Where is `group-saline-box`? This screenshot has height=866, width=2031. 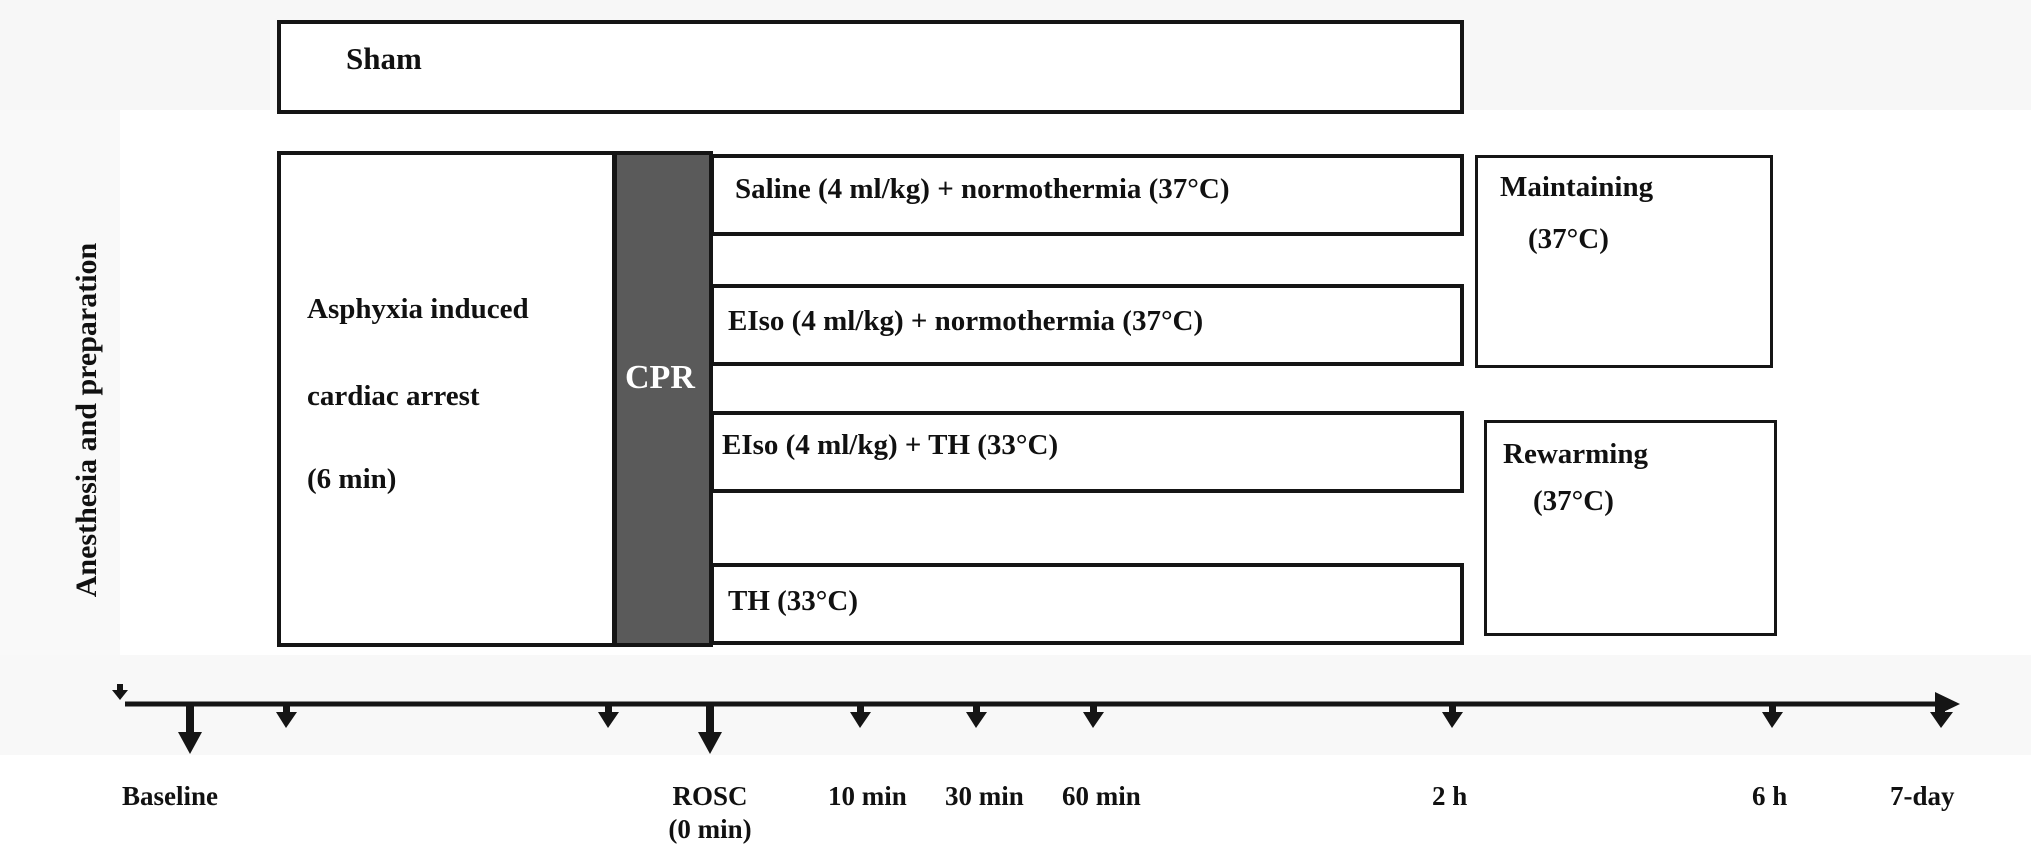 group-saline-box is located at coordinates (1087, 195).